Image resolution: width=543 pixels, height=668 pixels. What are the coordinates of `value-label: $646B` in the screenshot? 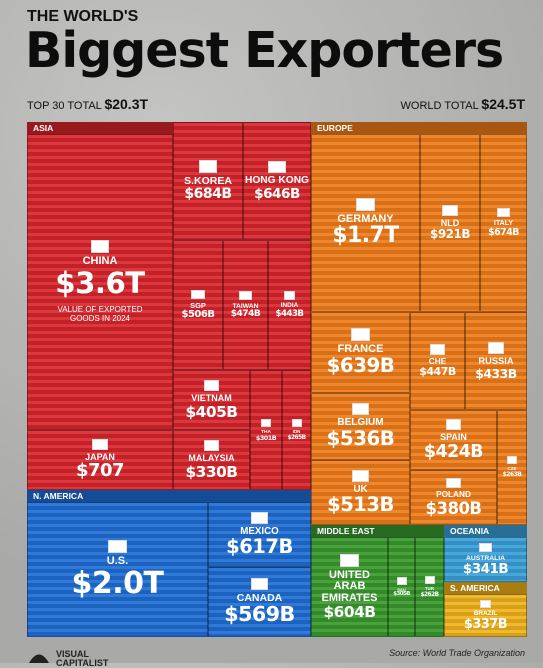 It's located at (277, 193).